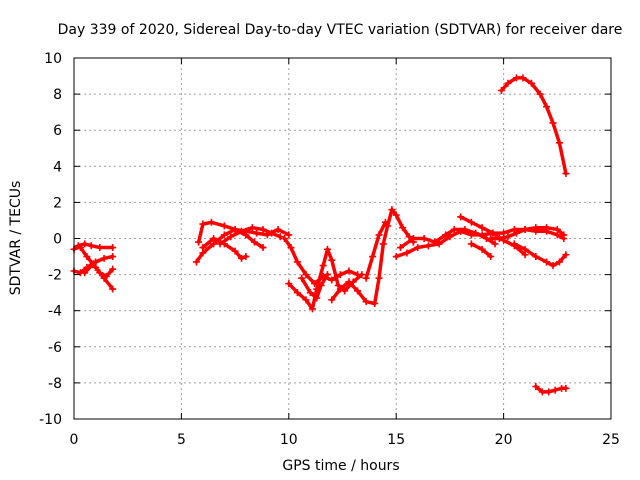  Describe the element at coordinates (181, 440) in the screenshot. I see `x-tick-label: 5` at that location.